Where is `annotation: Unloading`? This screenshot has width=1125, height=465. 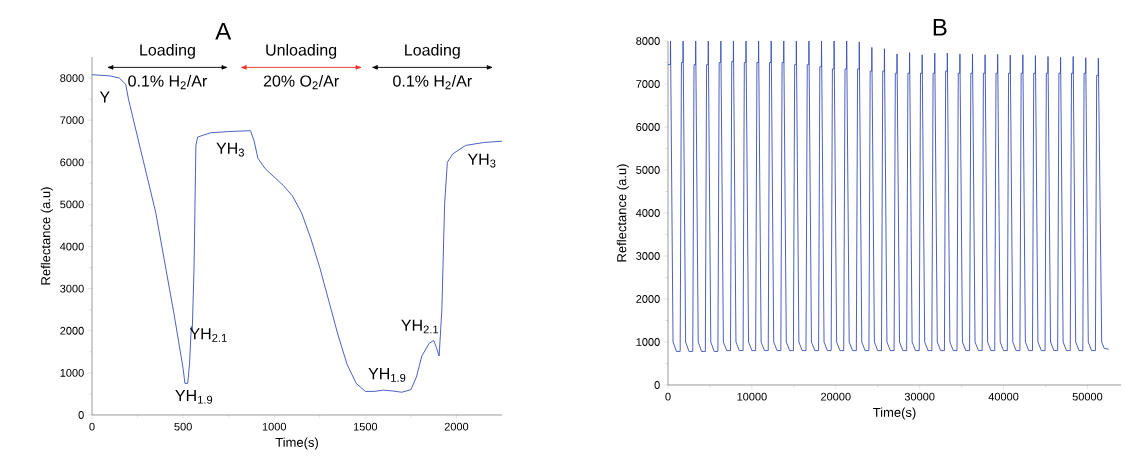
annotation: Unloading is located at coordinates (301, 51).